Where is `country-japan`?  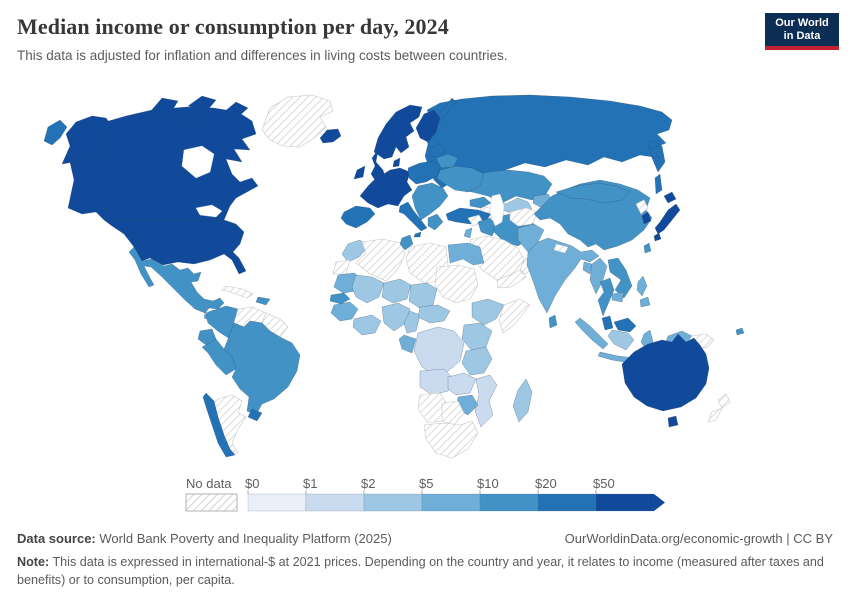
country-japan is located at coordinates (667, 216).